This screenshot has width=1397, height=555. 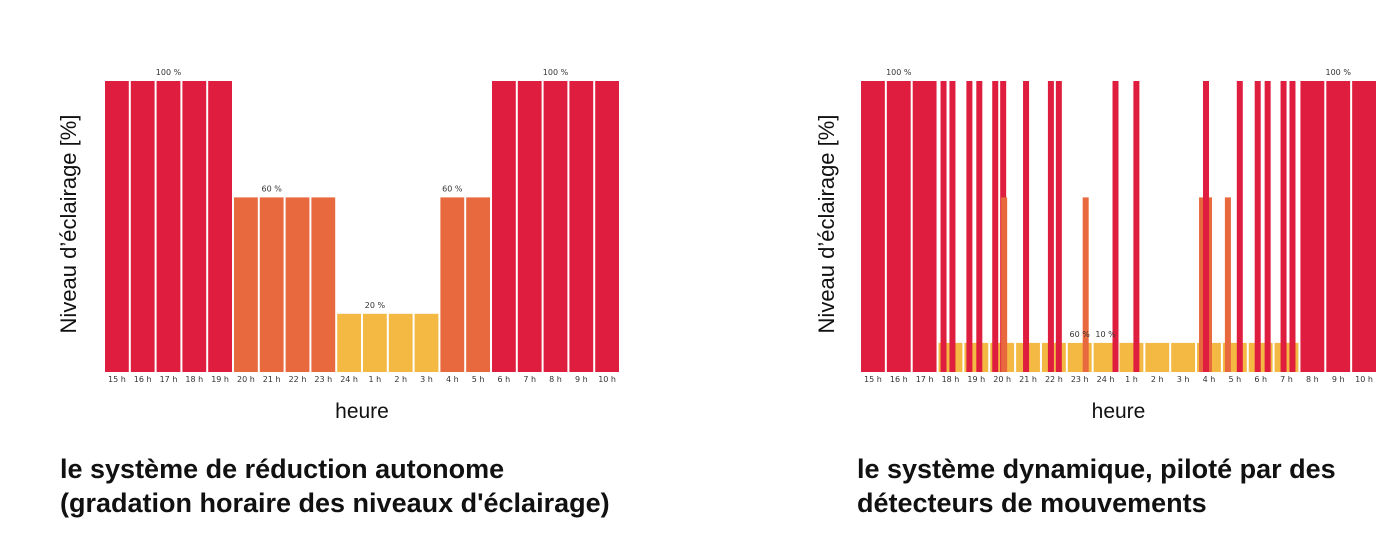 What do you see at coordinates (1032, 503) in the screenshot?
I see `caption-right-line-2: détecteurs de mouvements` at bounding box center [1032, 503].